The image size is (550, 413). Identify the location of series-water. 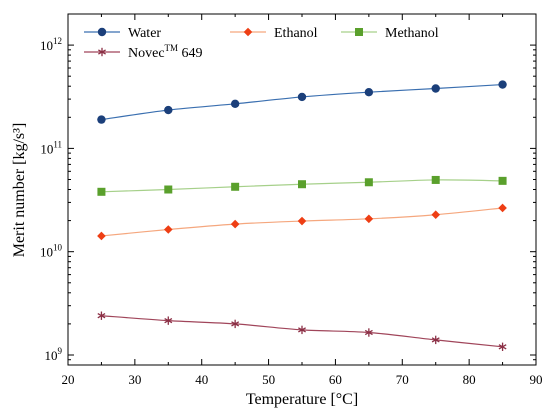
(302, 102).